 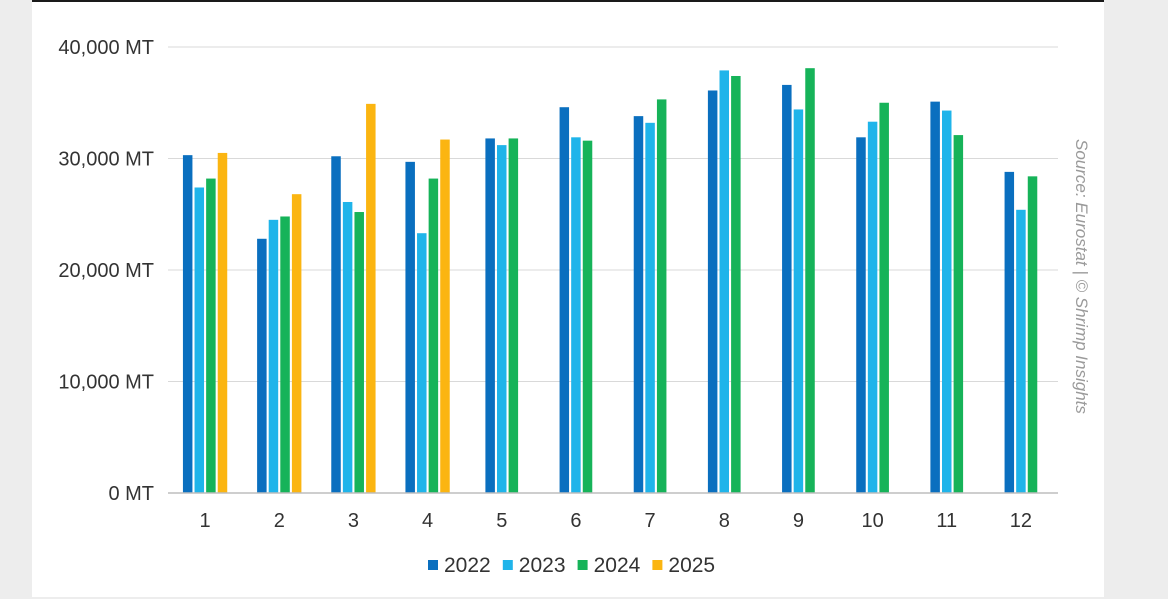 I want to click on x-tick-label: 10, so click(x=872, y=521).